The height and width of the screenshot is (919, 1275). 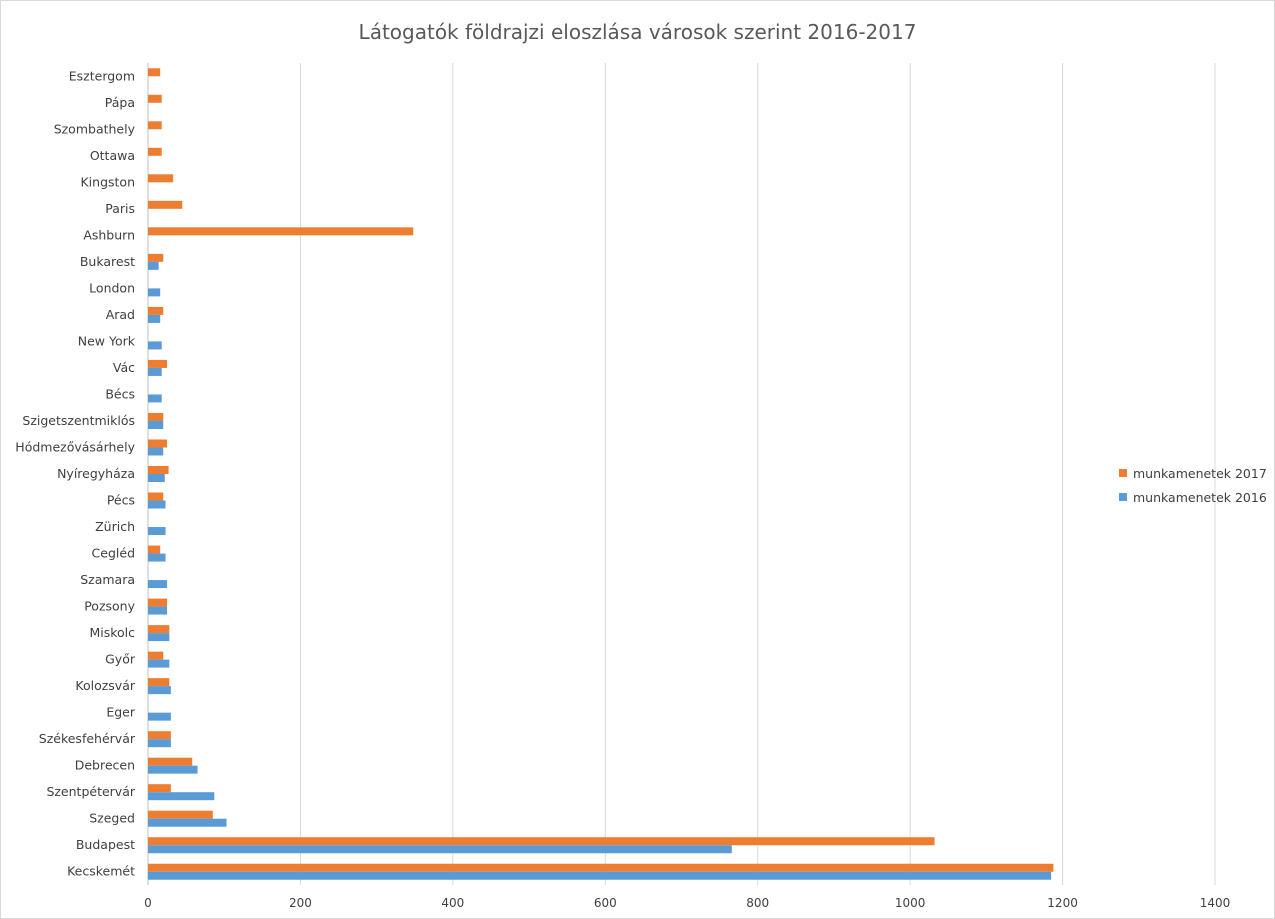 What do you see at coordinates (105, 765) in the screenshot?
I see `y-category-label: Debrecen` at bounding box center [105, 765].